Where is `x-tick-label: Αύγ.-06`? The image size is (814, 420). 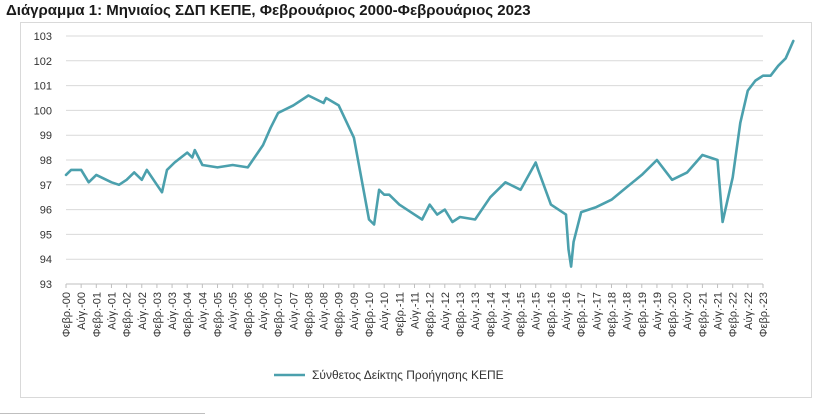 x-tick-label: Αύγ.-06 is located at coordinates (264, 311).